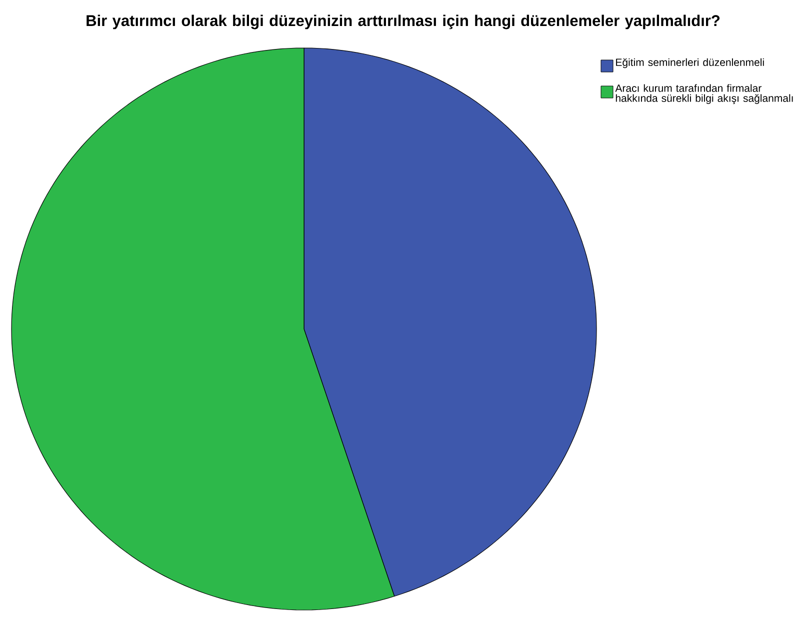  Describe the element at coordinates (704, 94) in the screenshot. I see `legend-label: Aracı kurum tarafından firmalar hakkında sürekli bilgi akışı sağlanmalı` at that location.